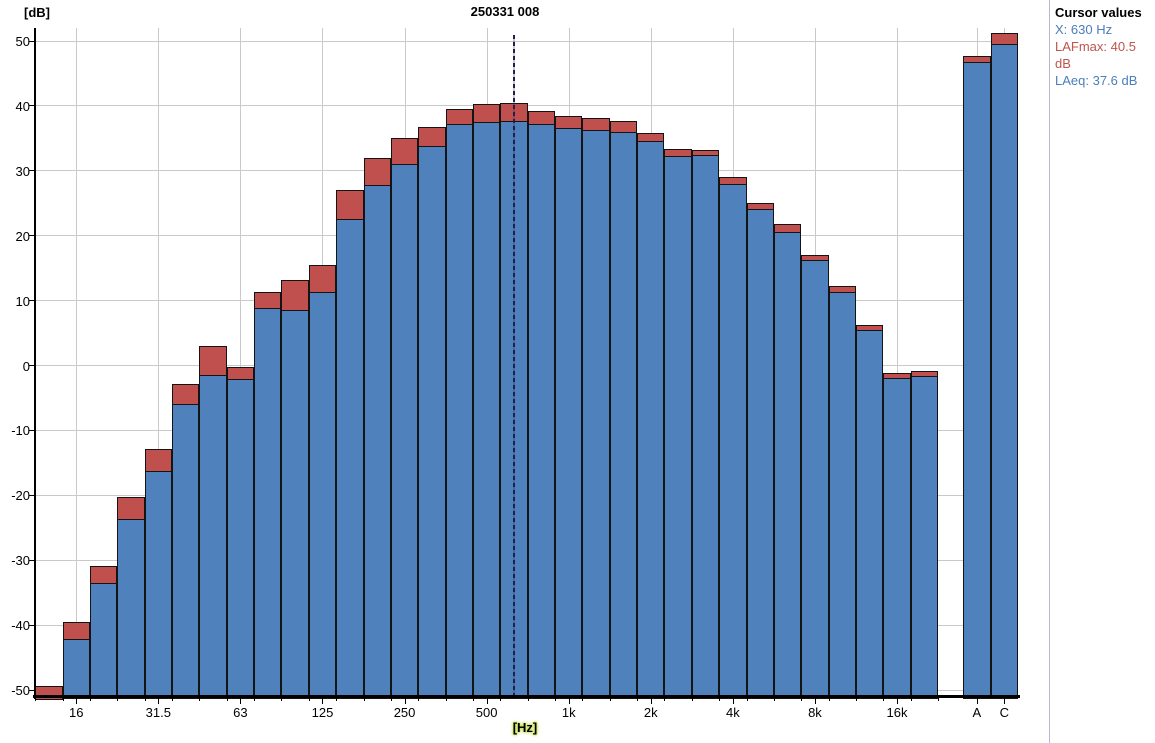 The width and height of the screenshot is (1155, 743). I want to click on spectrum-bar-5k-laeq, so click(760, 454).